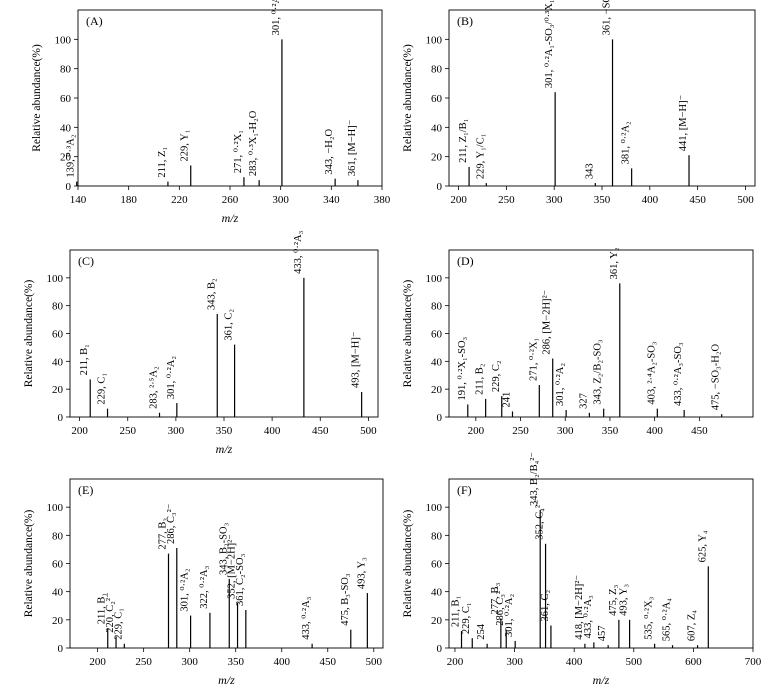 Image resolution: width=780 pixels, height=689 pixels. I want to click on peak-label: 343, −H₂O, so click(329, 152).